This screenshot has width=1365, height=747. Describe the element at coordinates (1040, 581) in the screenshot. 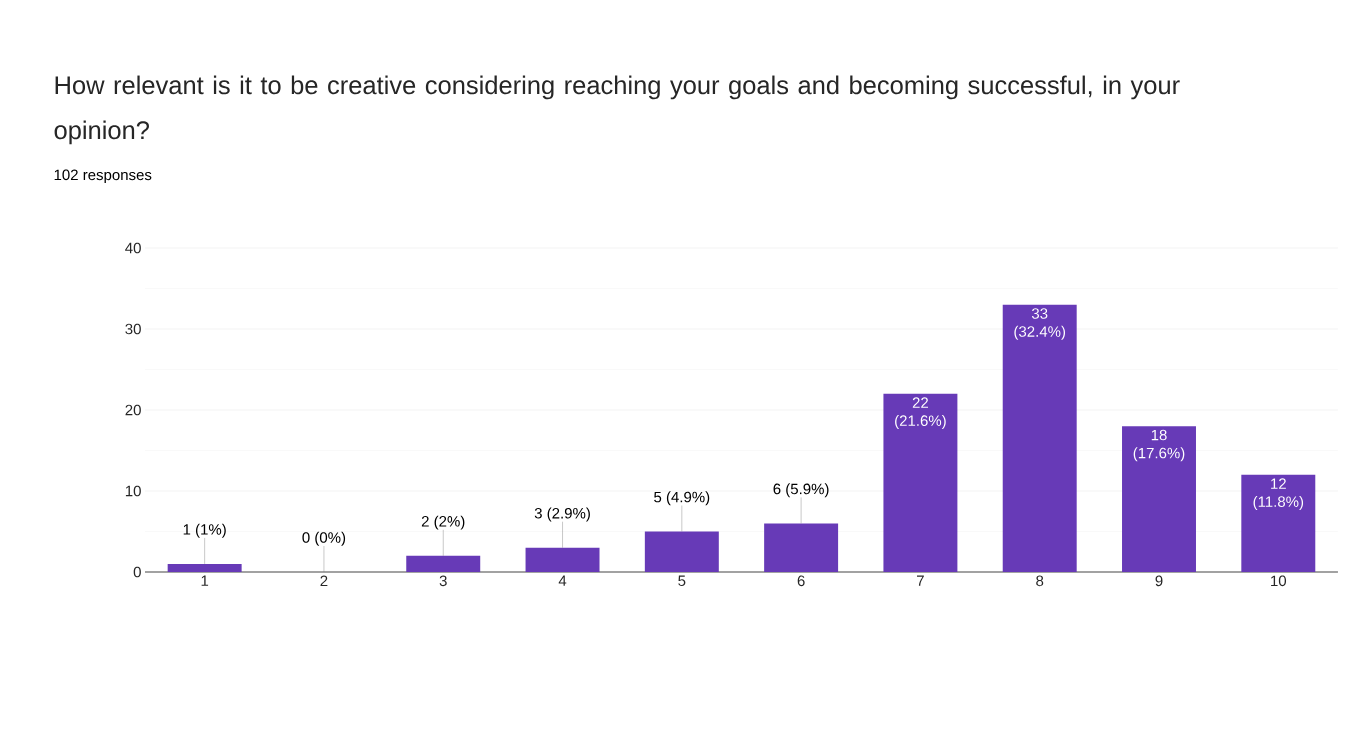

I see `x-tick-label: 8` at that location.